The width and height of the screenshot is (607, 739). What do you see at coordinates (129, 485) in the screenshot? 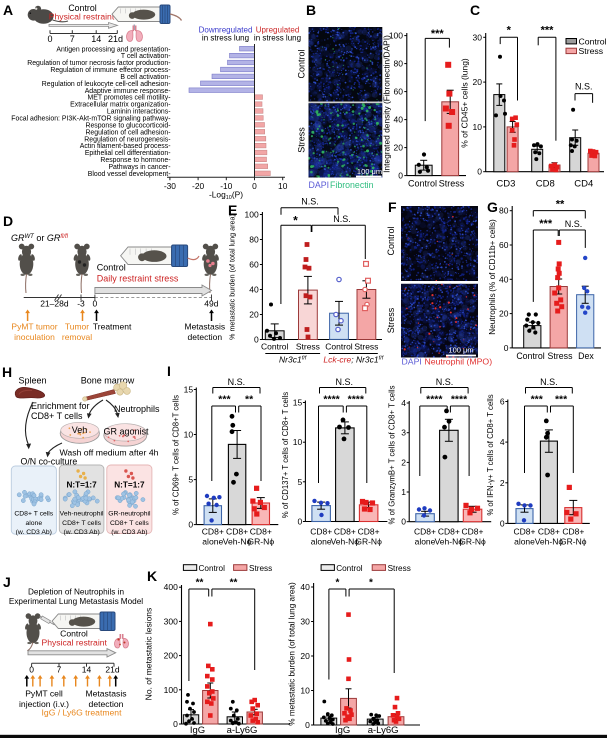
I see `svg-text: N:T=1:7` at bounding box center [129, 485].